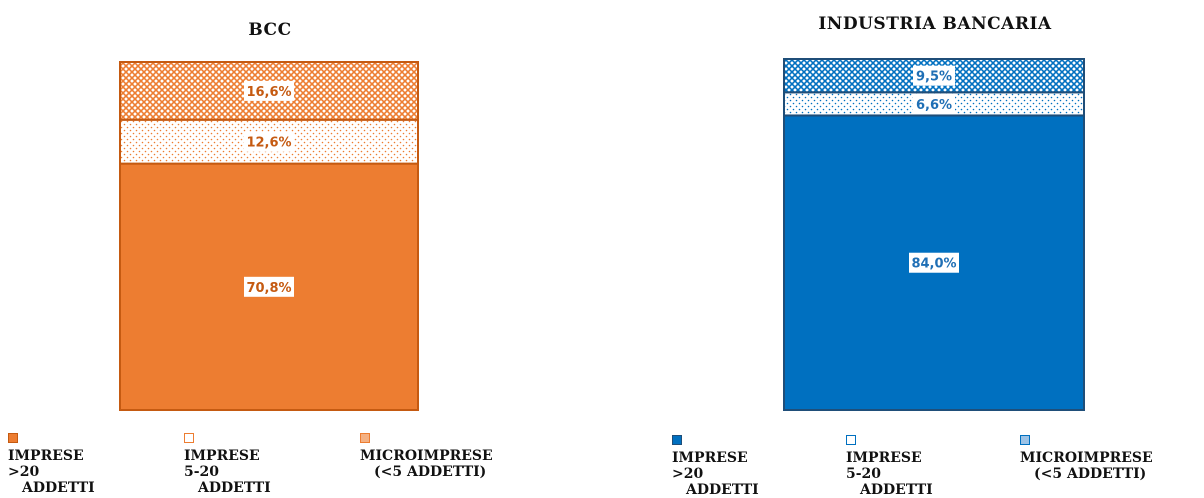  Describe the element at coordinates (270, 30) in the screenshot. I see `chart-title: BCC` at that location.